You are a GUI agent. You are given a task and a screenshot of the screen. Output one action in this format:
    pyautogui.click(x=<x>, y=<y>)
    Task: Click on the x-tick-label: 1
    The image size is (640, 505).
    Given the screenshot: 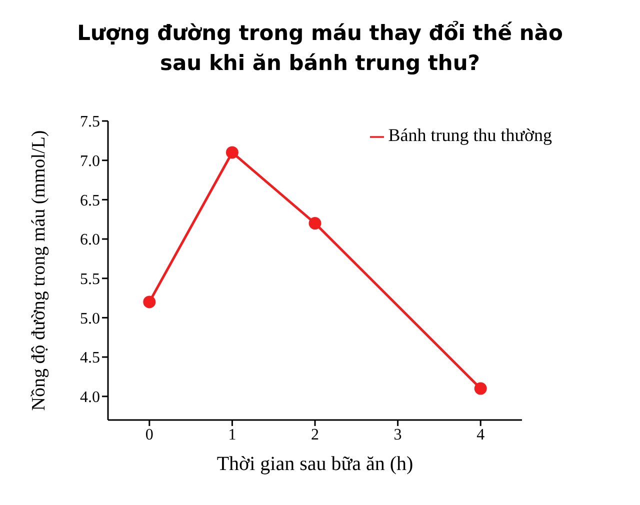 What is the action you would take?
    pyautogui.click(x=232, y=435)
    